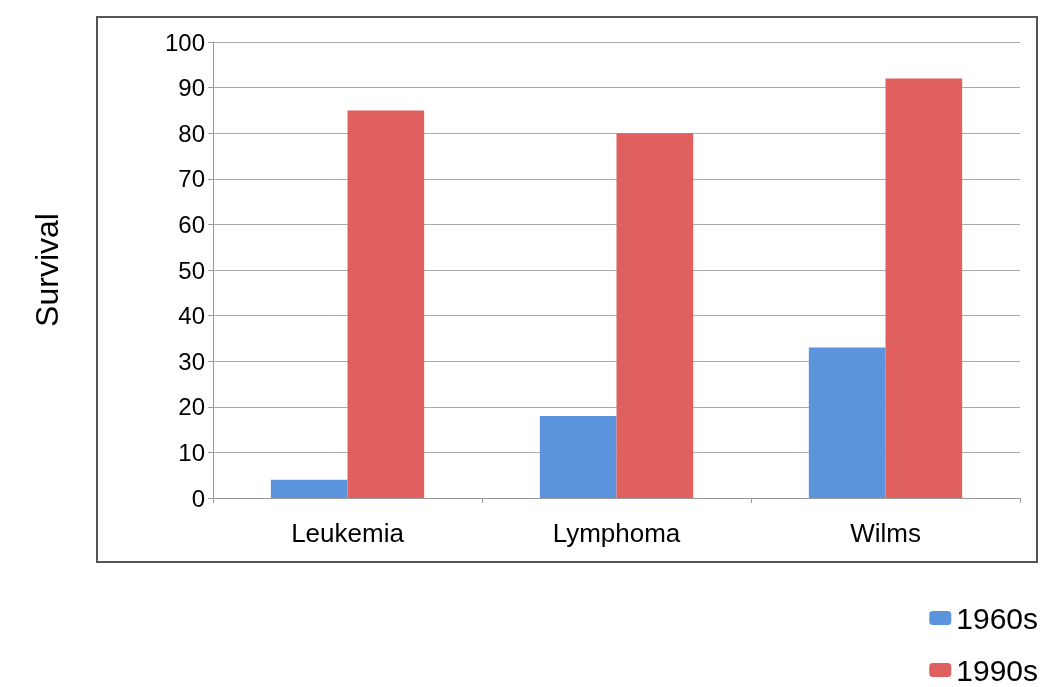 The image size is (1040, 687). Describe the element at coordinates (885, 533) in the screenshot. I see `x-tick-label: Wilms` at that location.